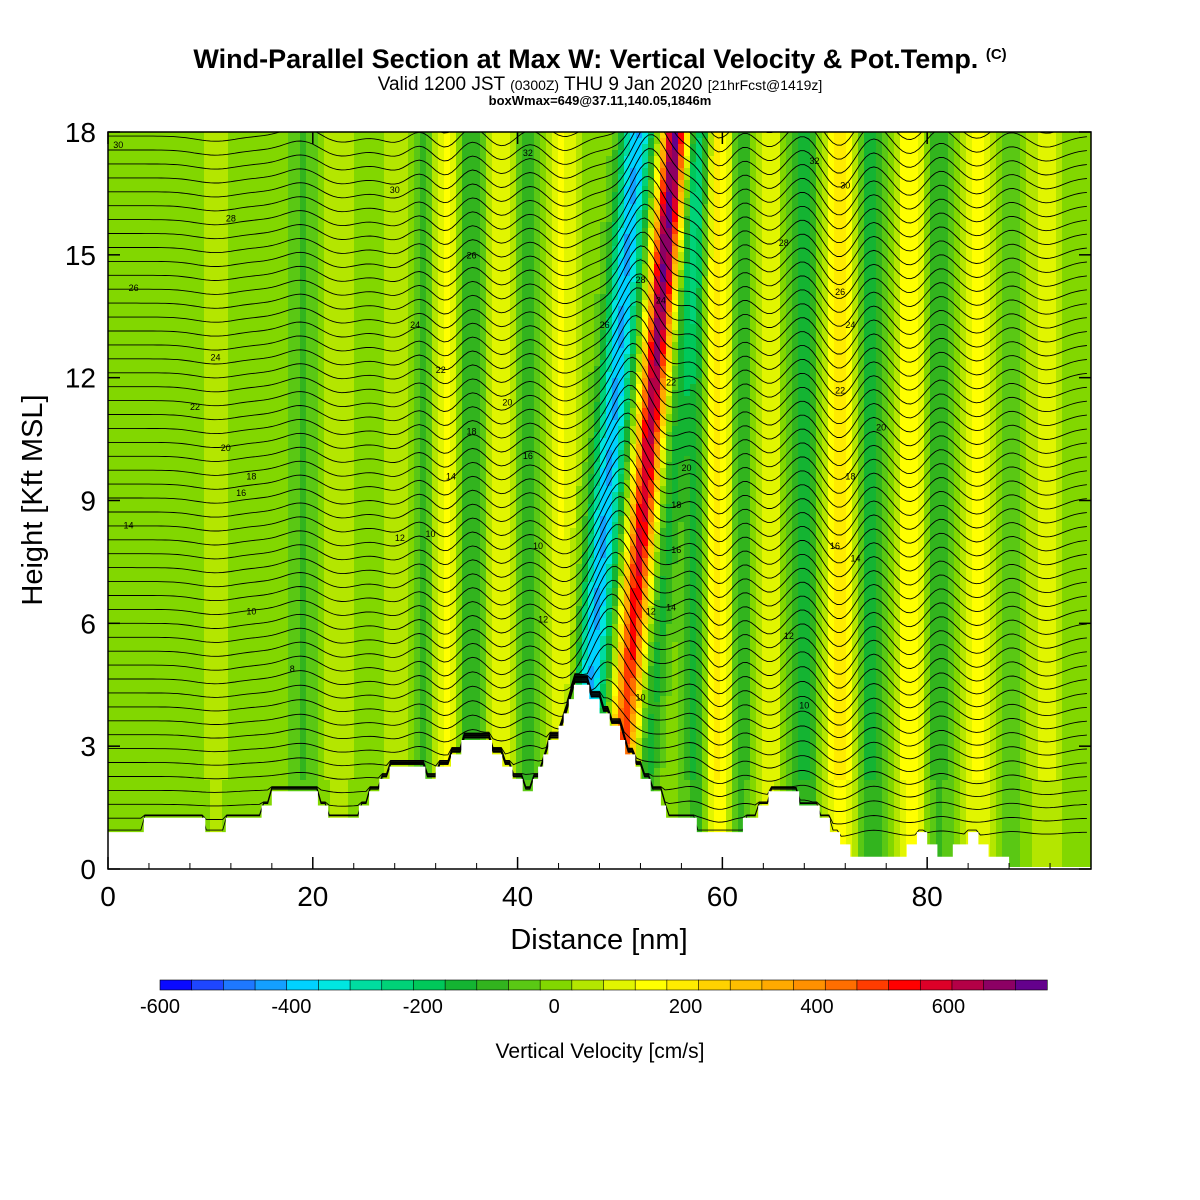 The width and height of the screenshot is (1200, 1200). What do you see at coordinates (554, 1007) in the screenshot?
I see `colorbar-tick-label: 0` at bounding box center [554, 1007].